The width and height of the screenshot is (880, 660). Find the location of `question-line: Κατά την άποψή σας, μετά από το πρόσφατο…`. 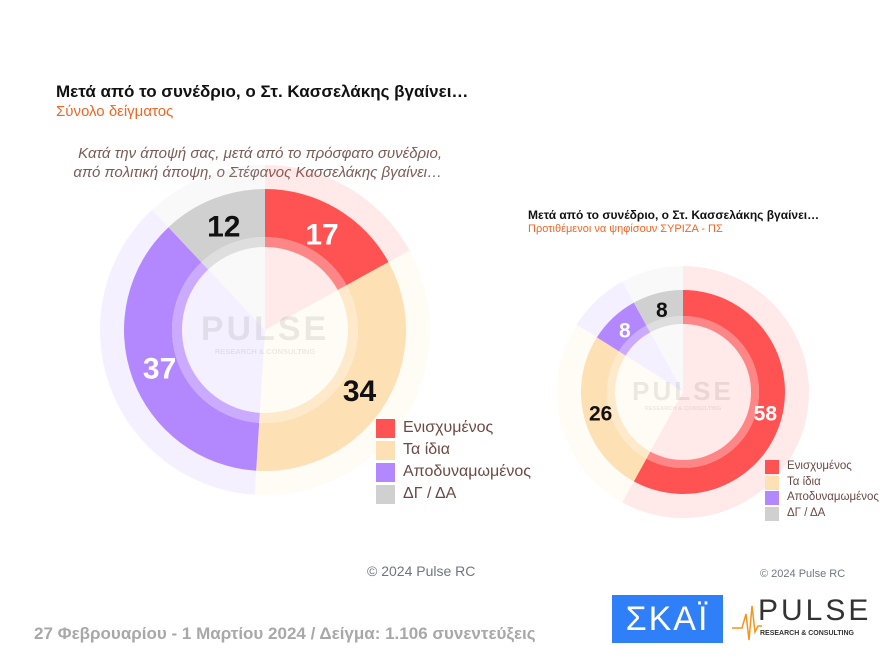

question-line: Κατά την άποψή σας, μετά από το πρόσφατο… is located at coordinates (260, 153).